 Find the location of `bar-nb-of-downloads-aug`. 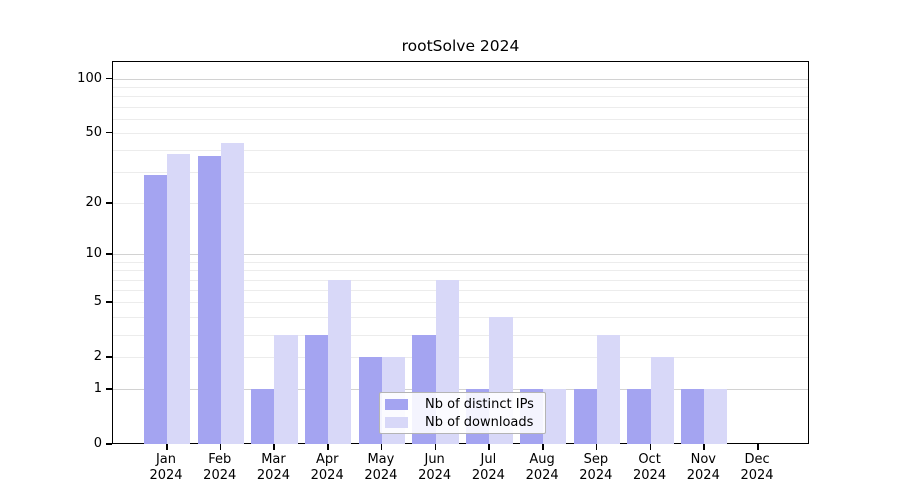

bar-nb-of-downloads-aug is located at coordinates (555, 417).